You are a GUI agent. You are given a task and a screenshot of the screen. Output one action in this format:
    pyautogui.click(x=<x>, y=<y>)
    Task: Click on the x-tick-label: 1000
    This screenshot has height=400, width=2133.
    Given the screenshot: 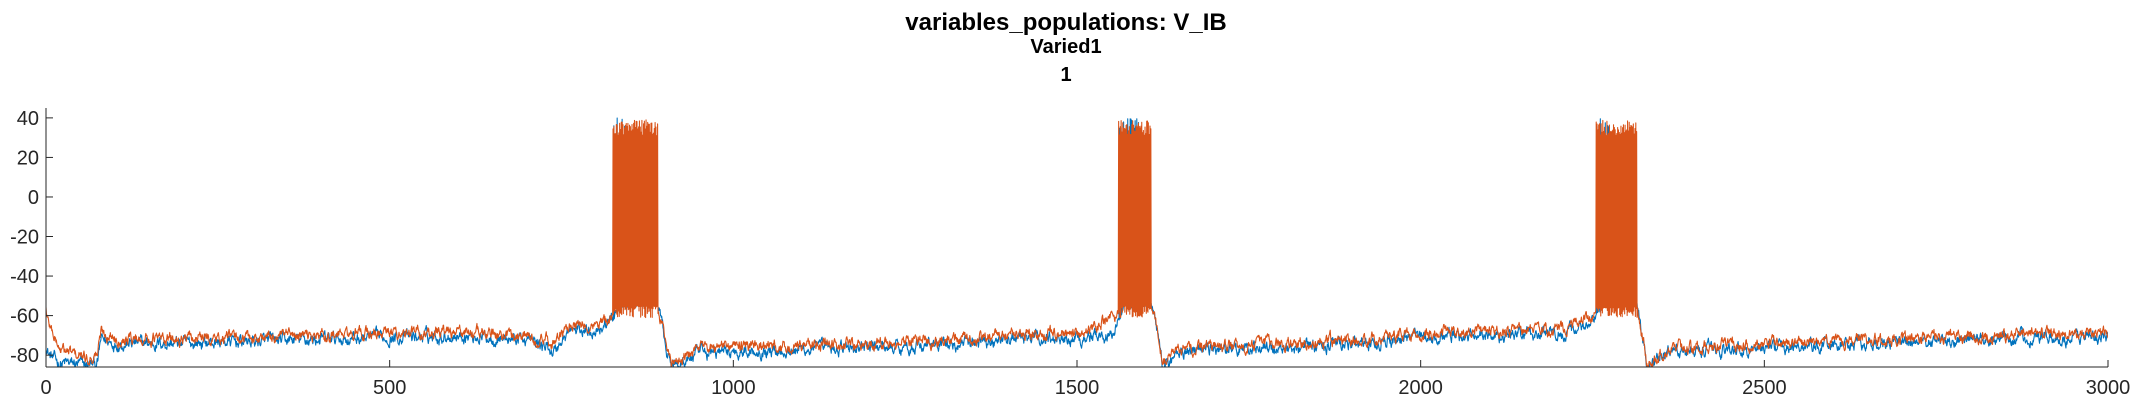 What is the action you would take?
    pyautogui.click(x=733, y=388)
    